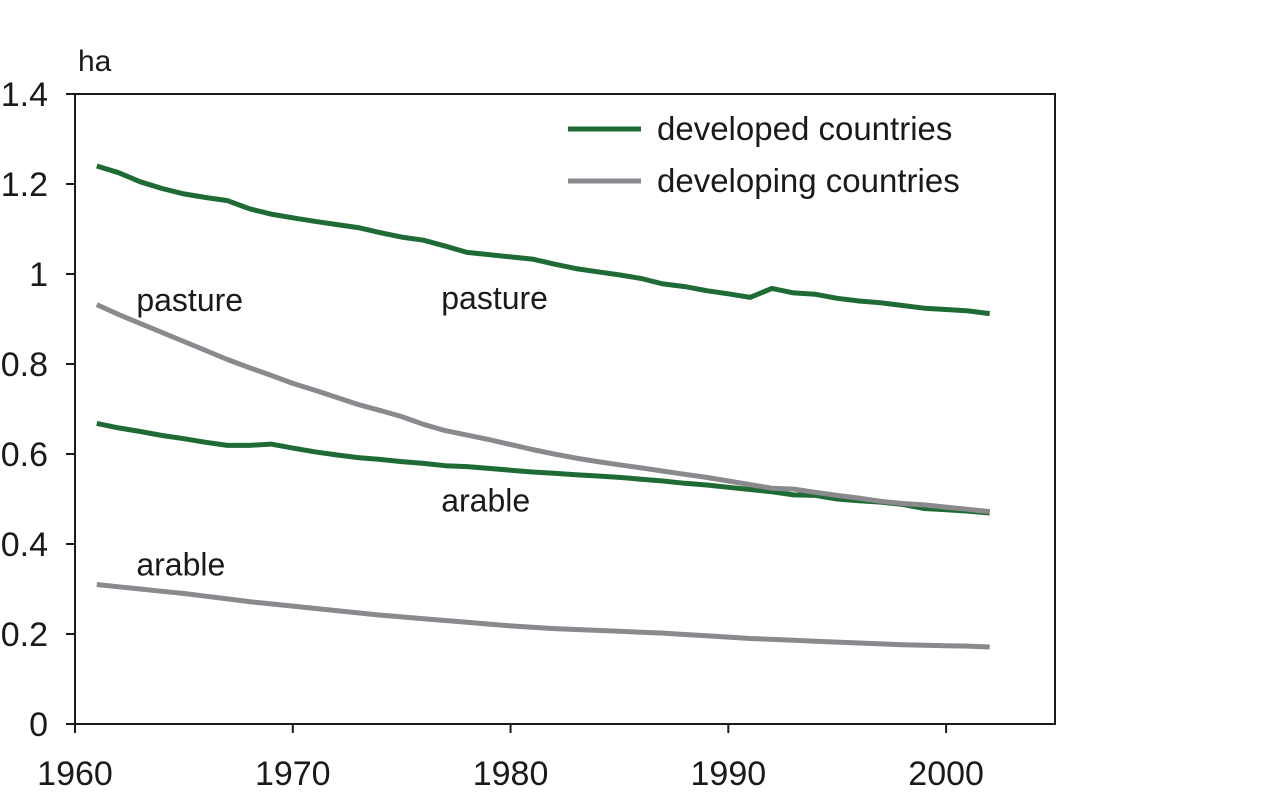 The width and height of the screenshot is (1280, 793). Describe the element at coordinates (24, 95) in the screenshot. I see `y-tick-label: 1.4` at that location.